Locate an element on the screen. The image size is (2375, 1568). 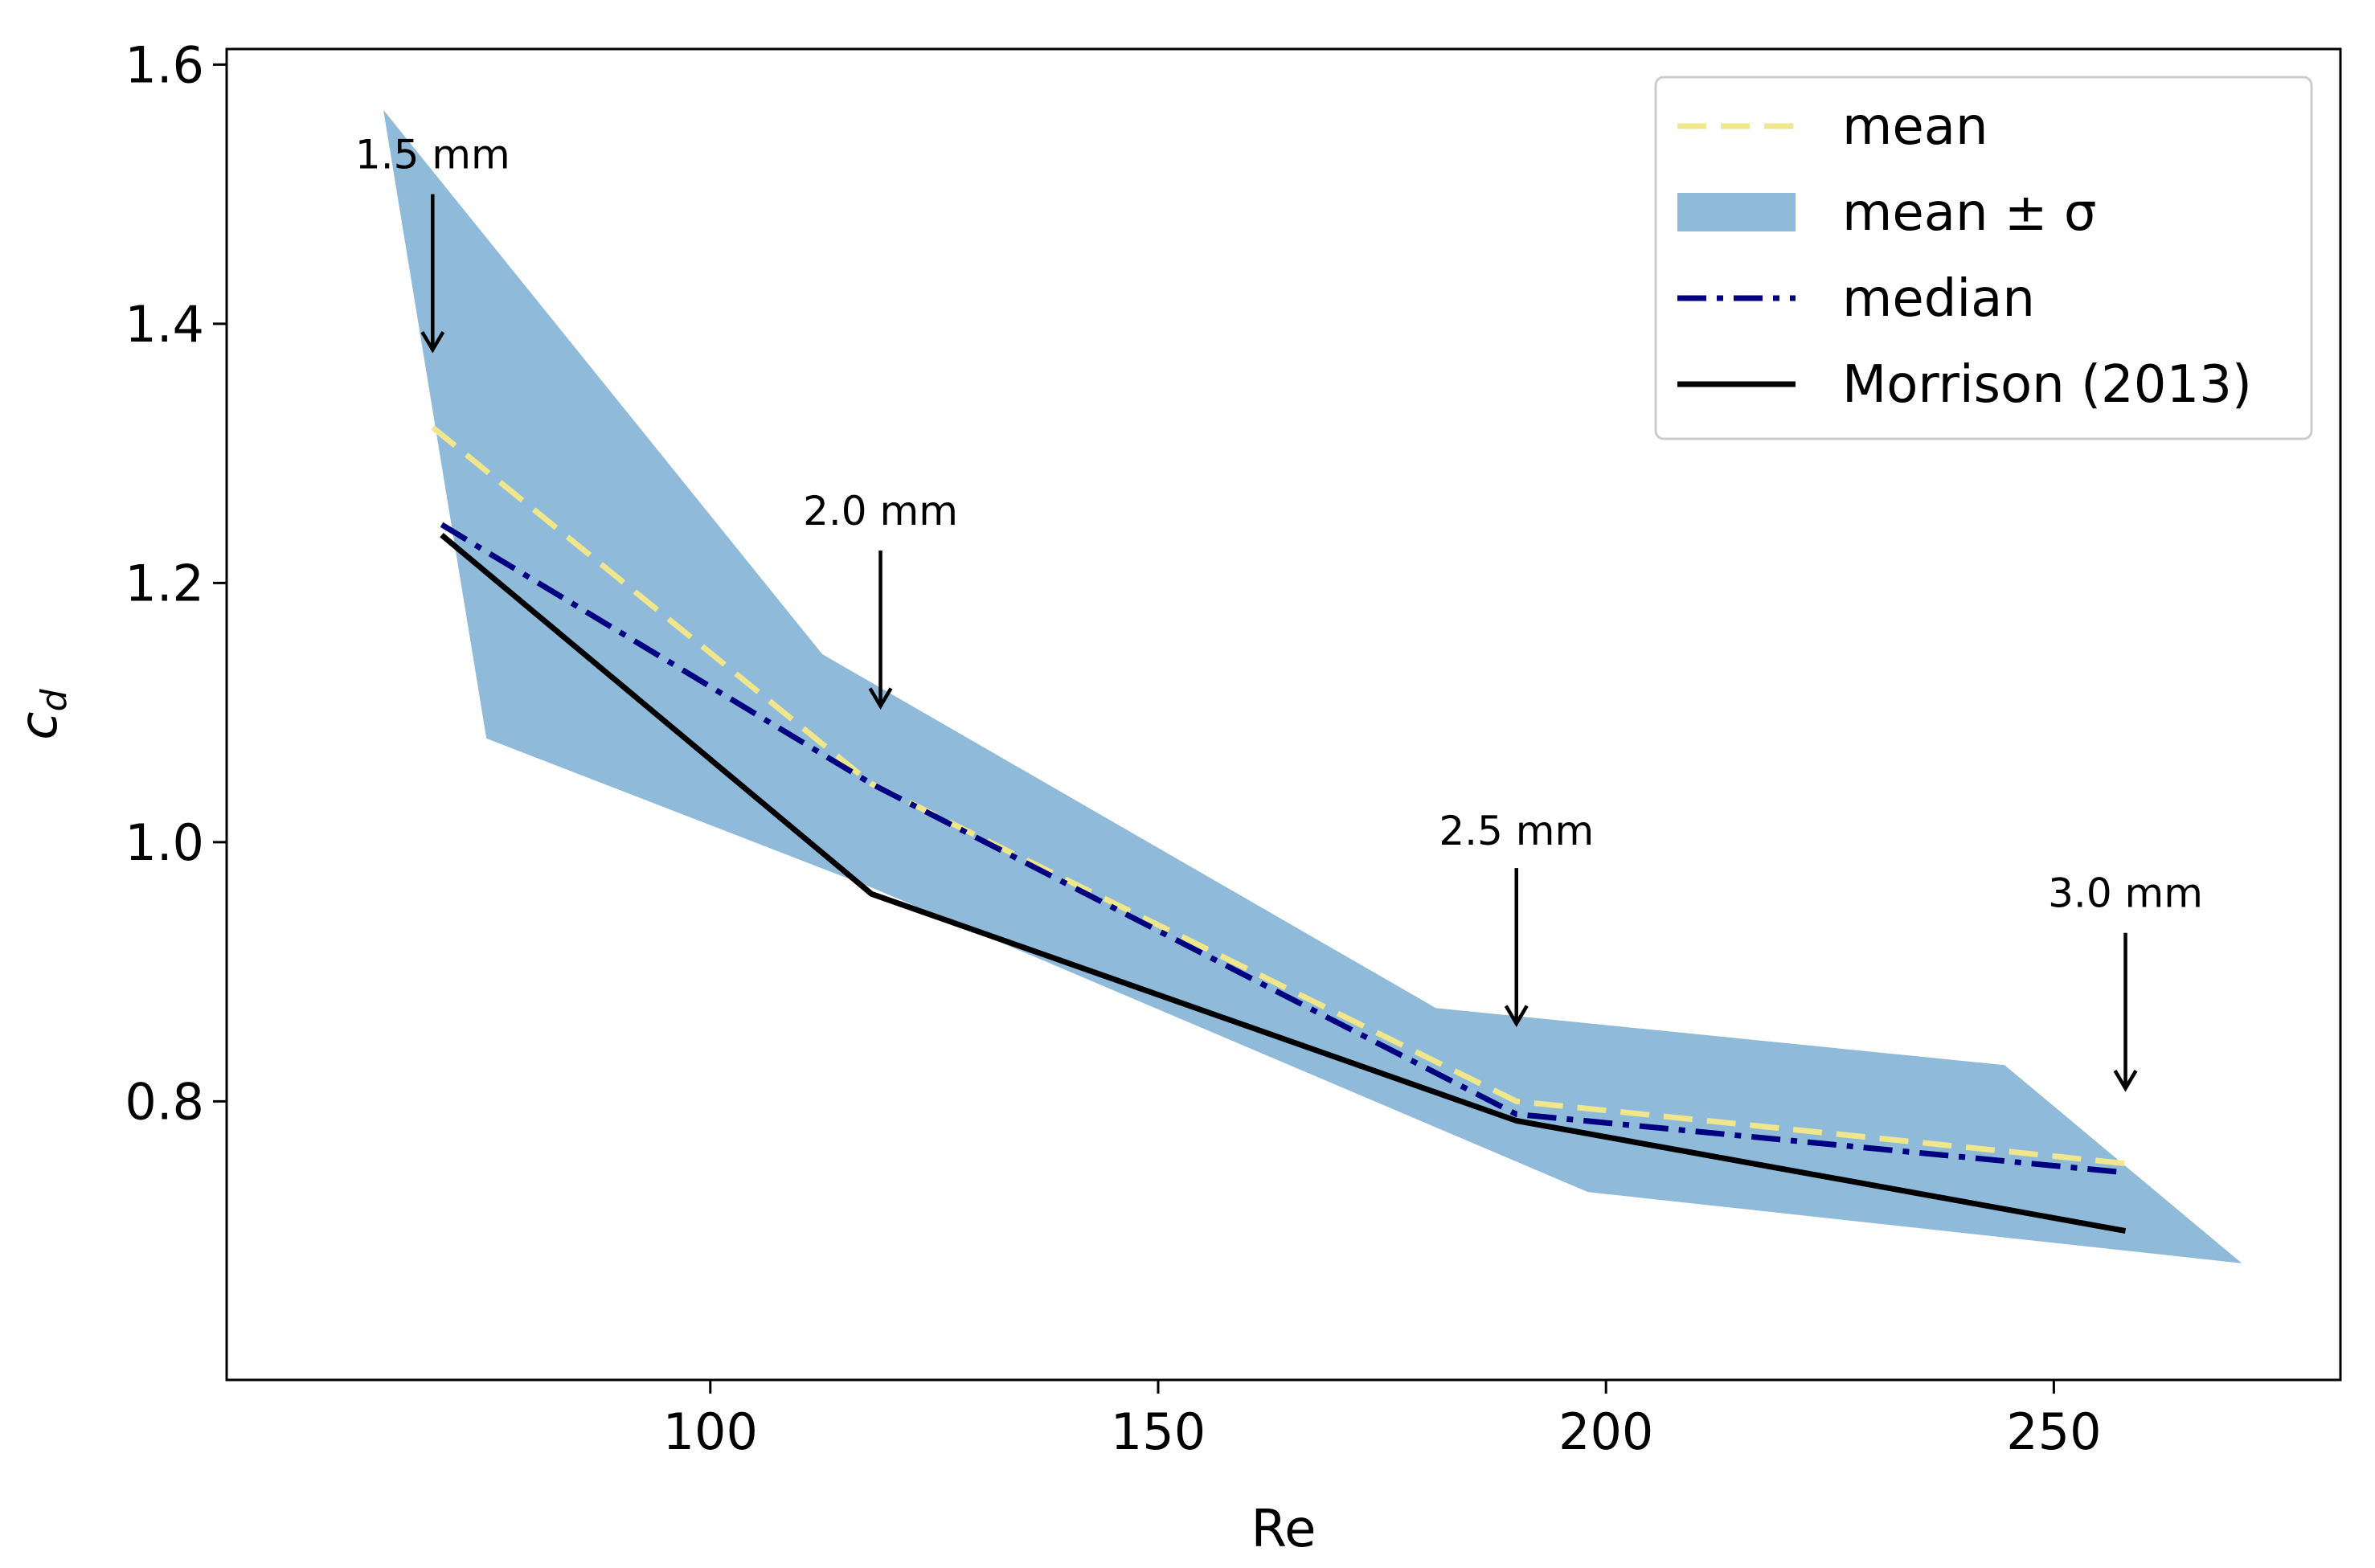
x-tick-label: 250 is located at coordinates (2053, 1431).